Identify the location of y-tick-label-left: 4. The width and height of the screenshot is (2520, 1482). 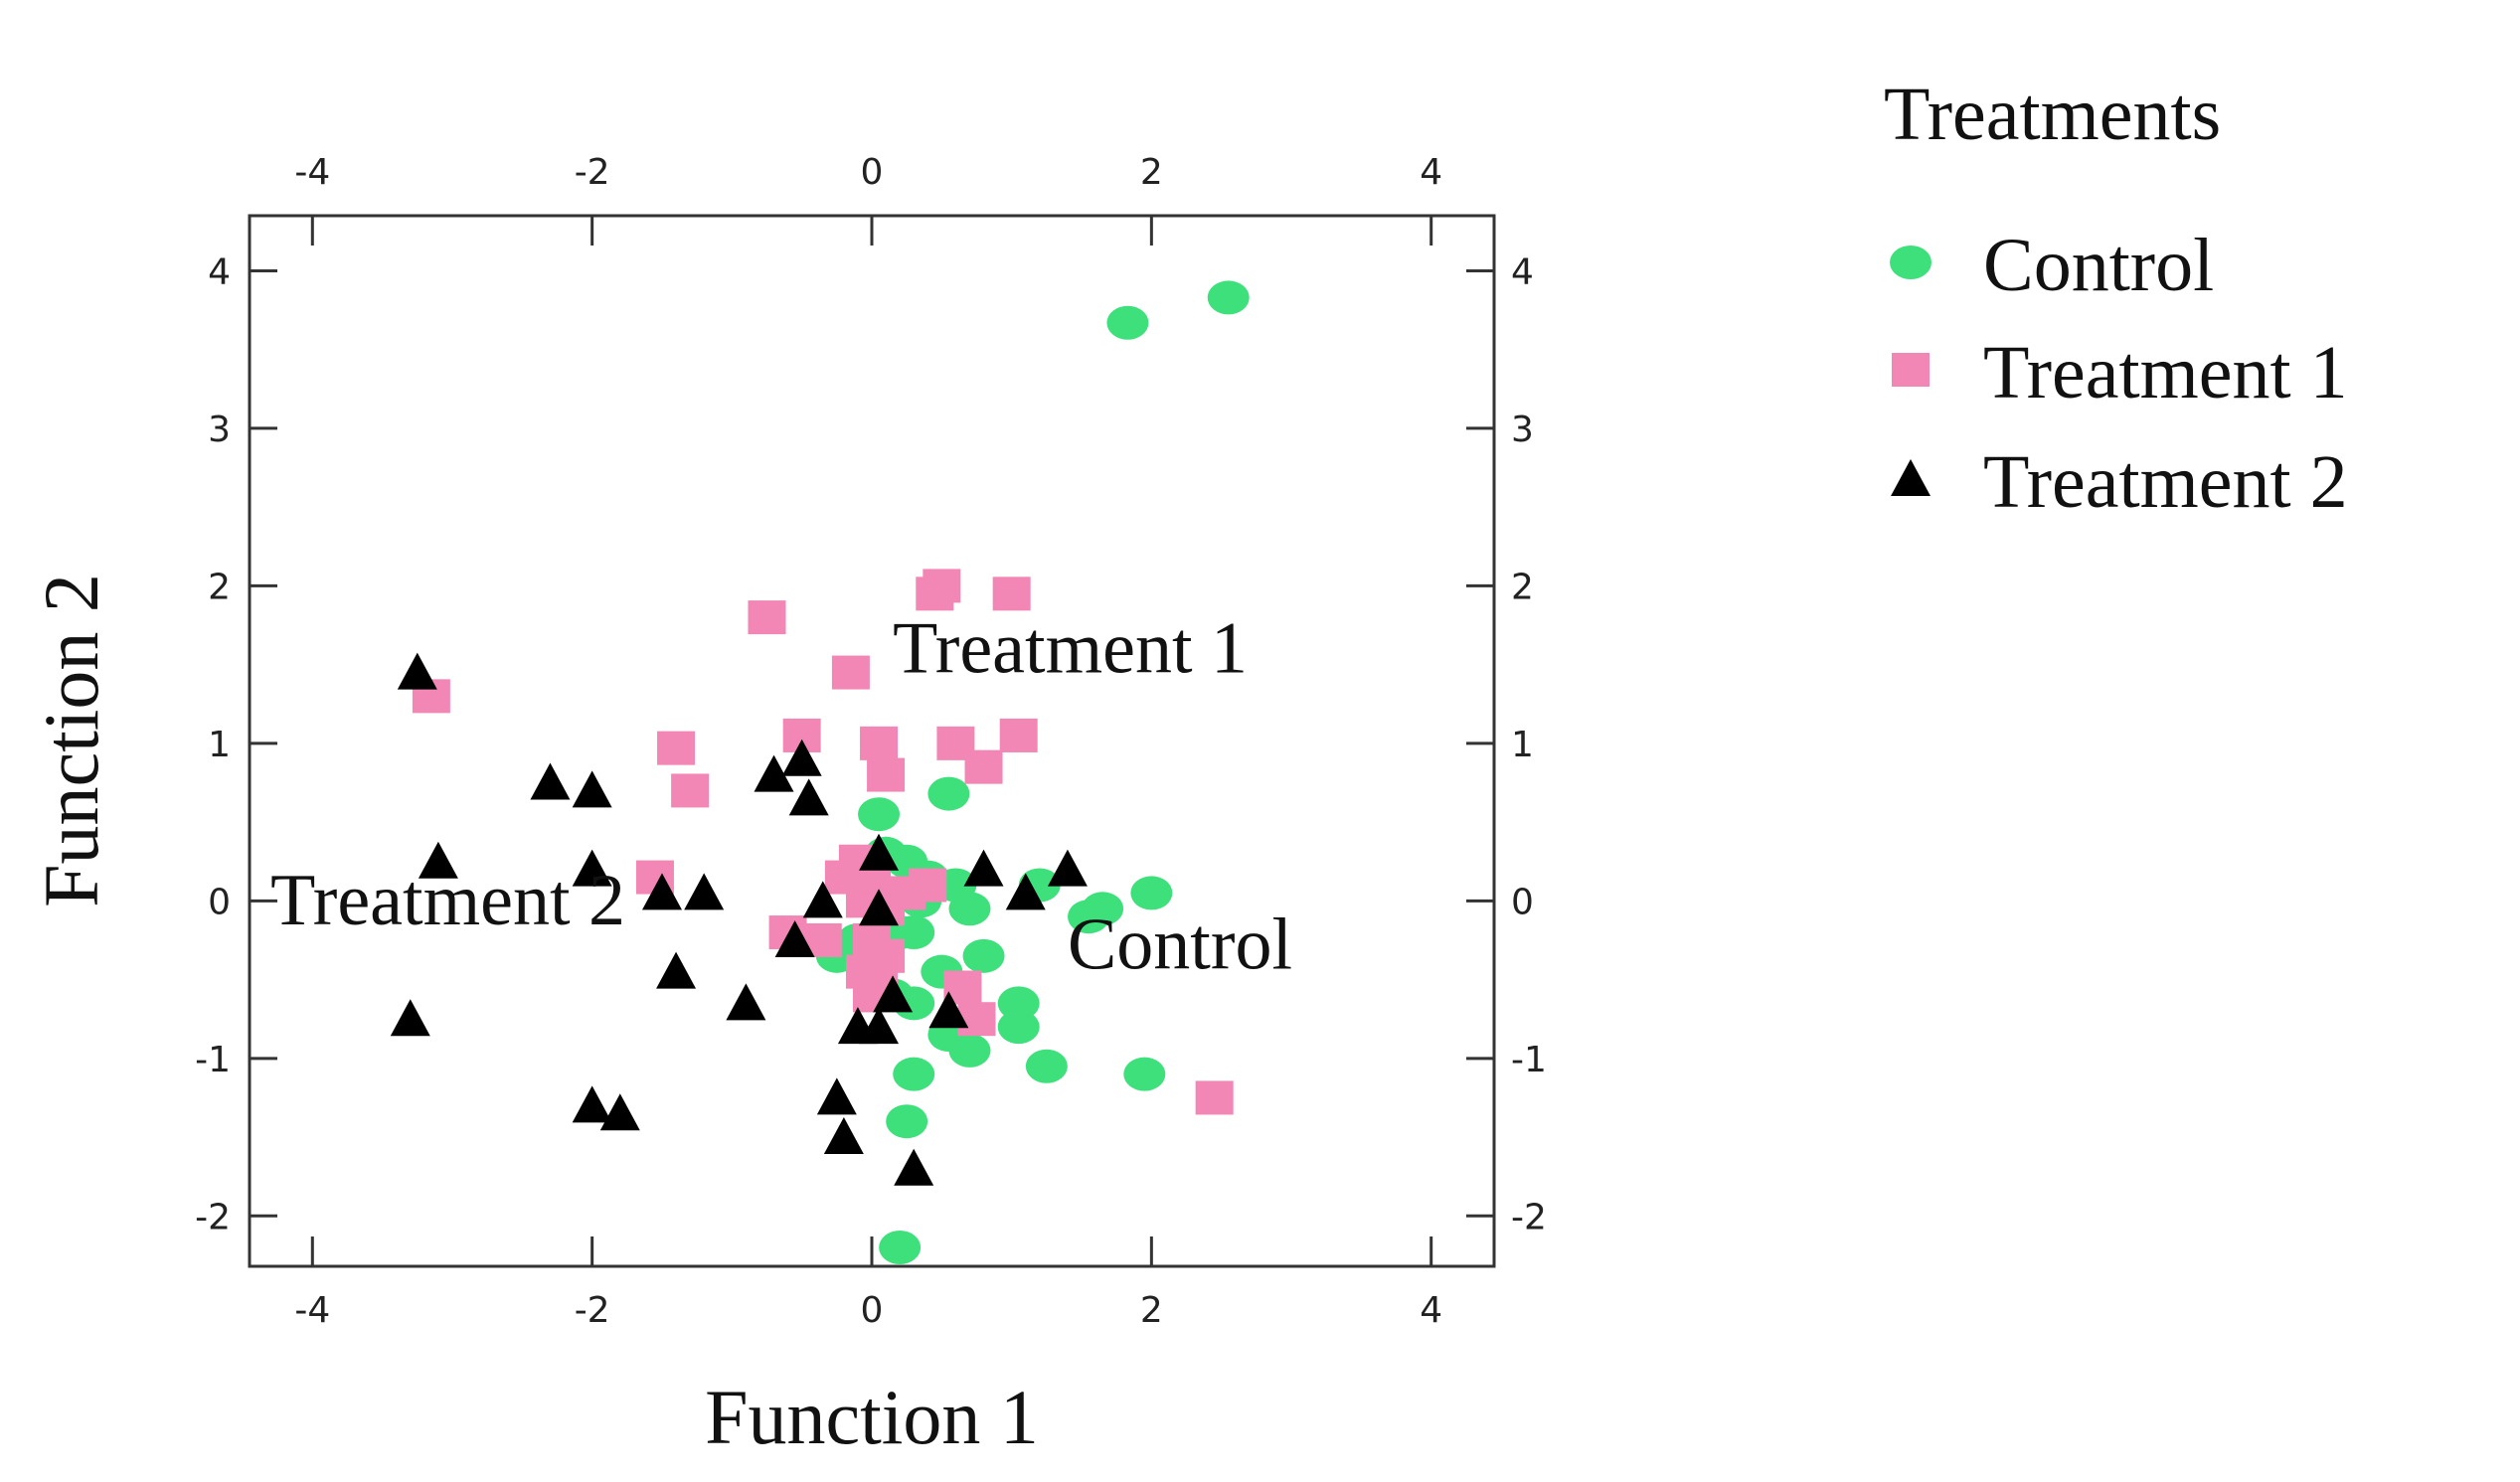
(219, 271).